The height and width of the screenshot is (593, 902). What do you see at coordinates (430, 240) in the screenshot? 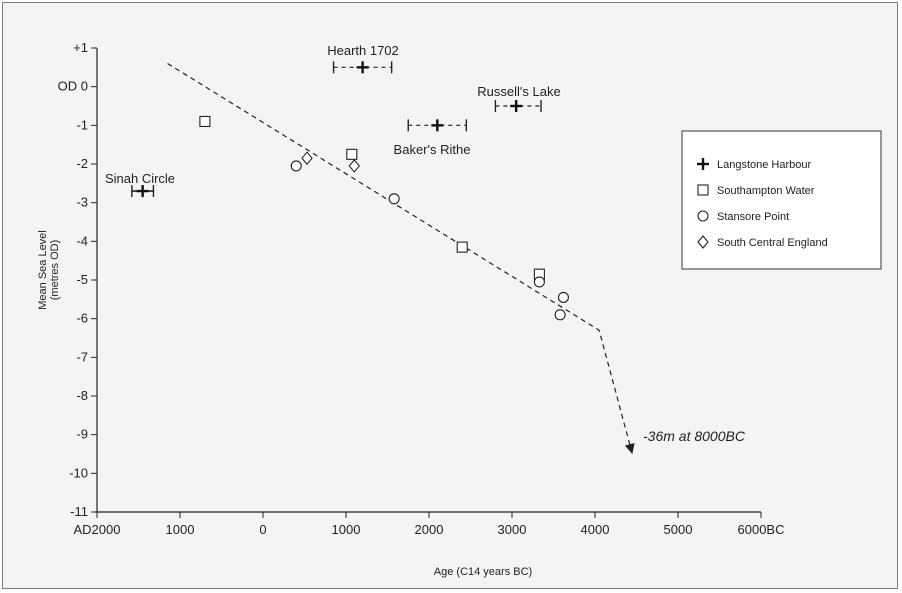
I see `series-stansore-point` at bounding box center [430, 240].